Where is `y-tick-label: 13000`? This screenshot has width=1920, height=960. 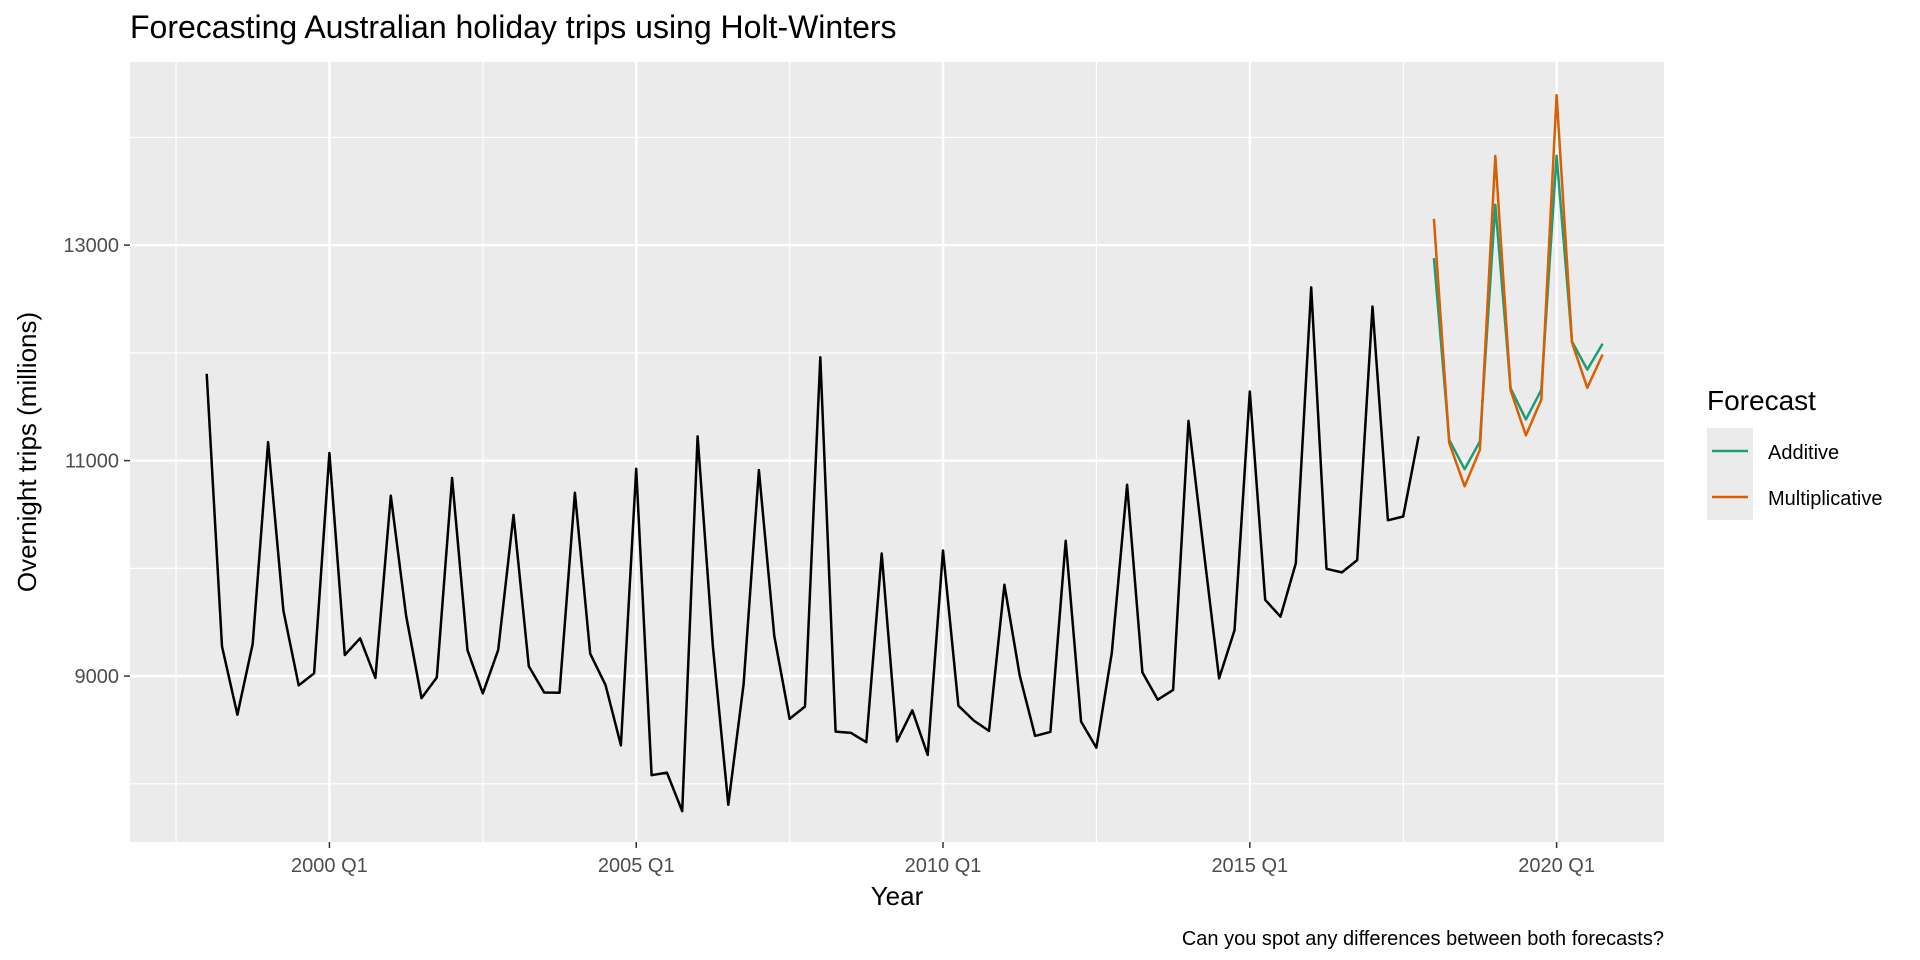
y-tick-label: 13000 is located at coordinates (91, 246).